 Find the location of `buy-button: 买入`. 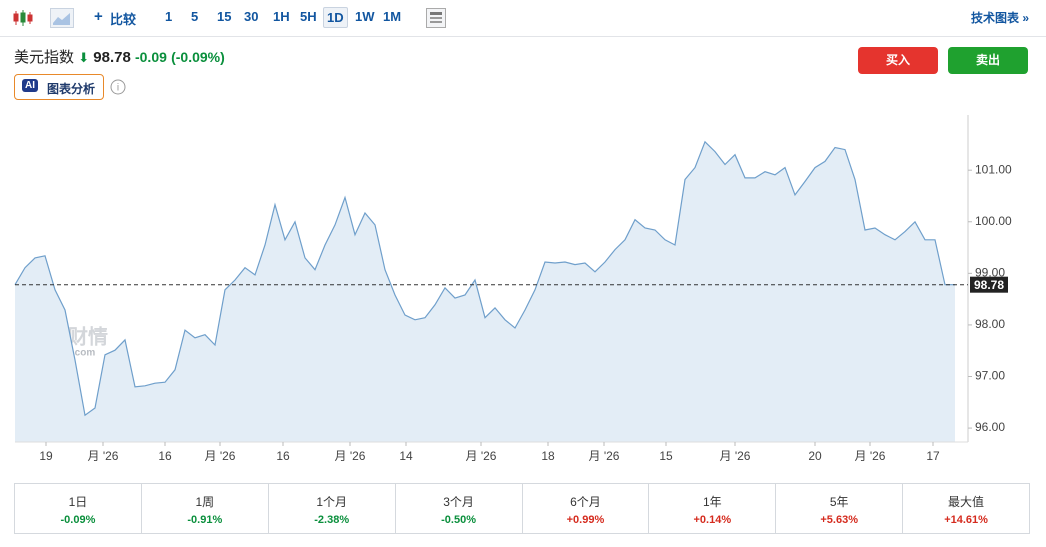

buy-button: 买入 is located at coordinates (898, 60).